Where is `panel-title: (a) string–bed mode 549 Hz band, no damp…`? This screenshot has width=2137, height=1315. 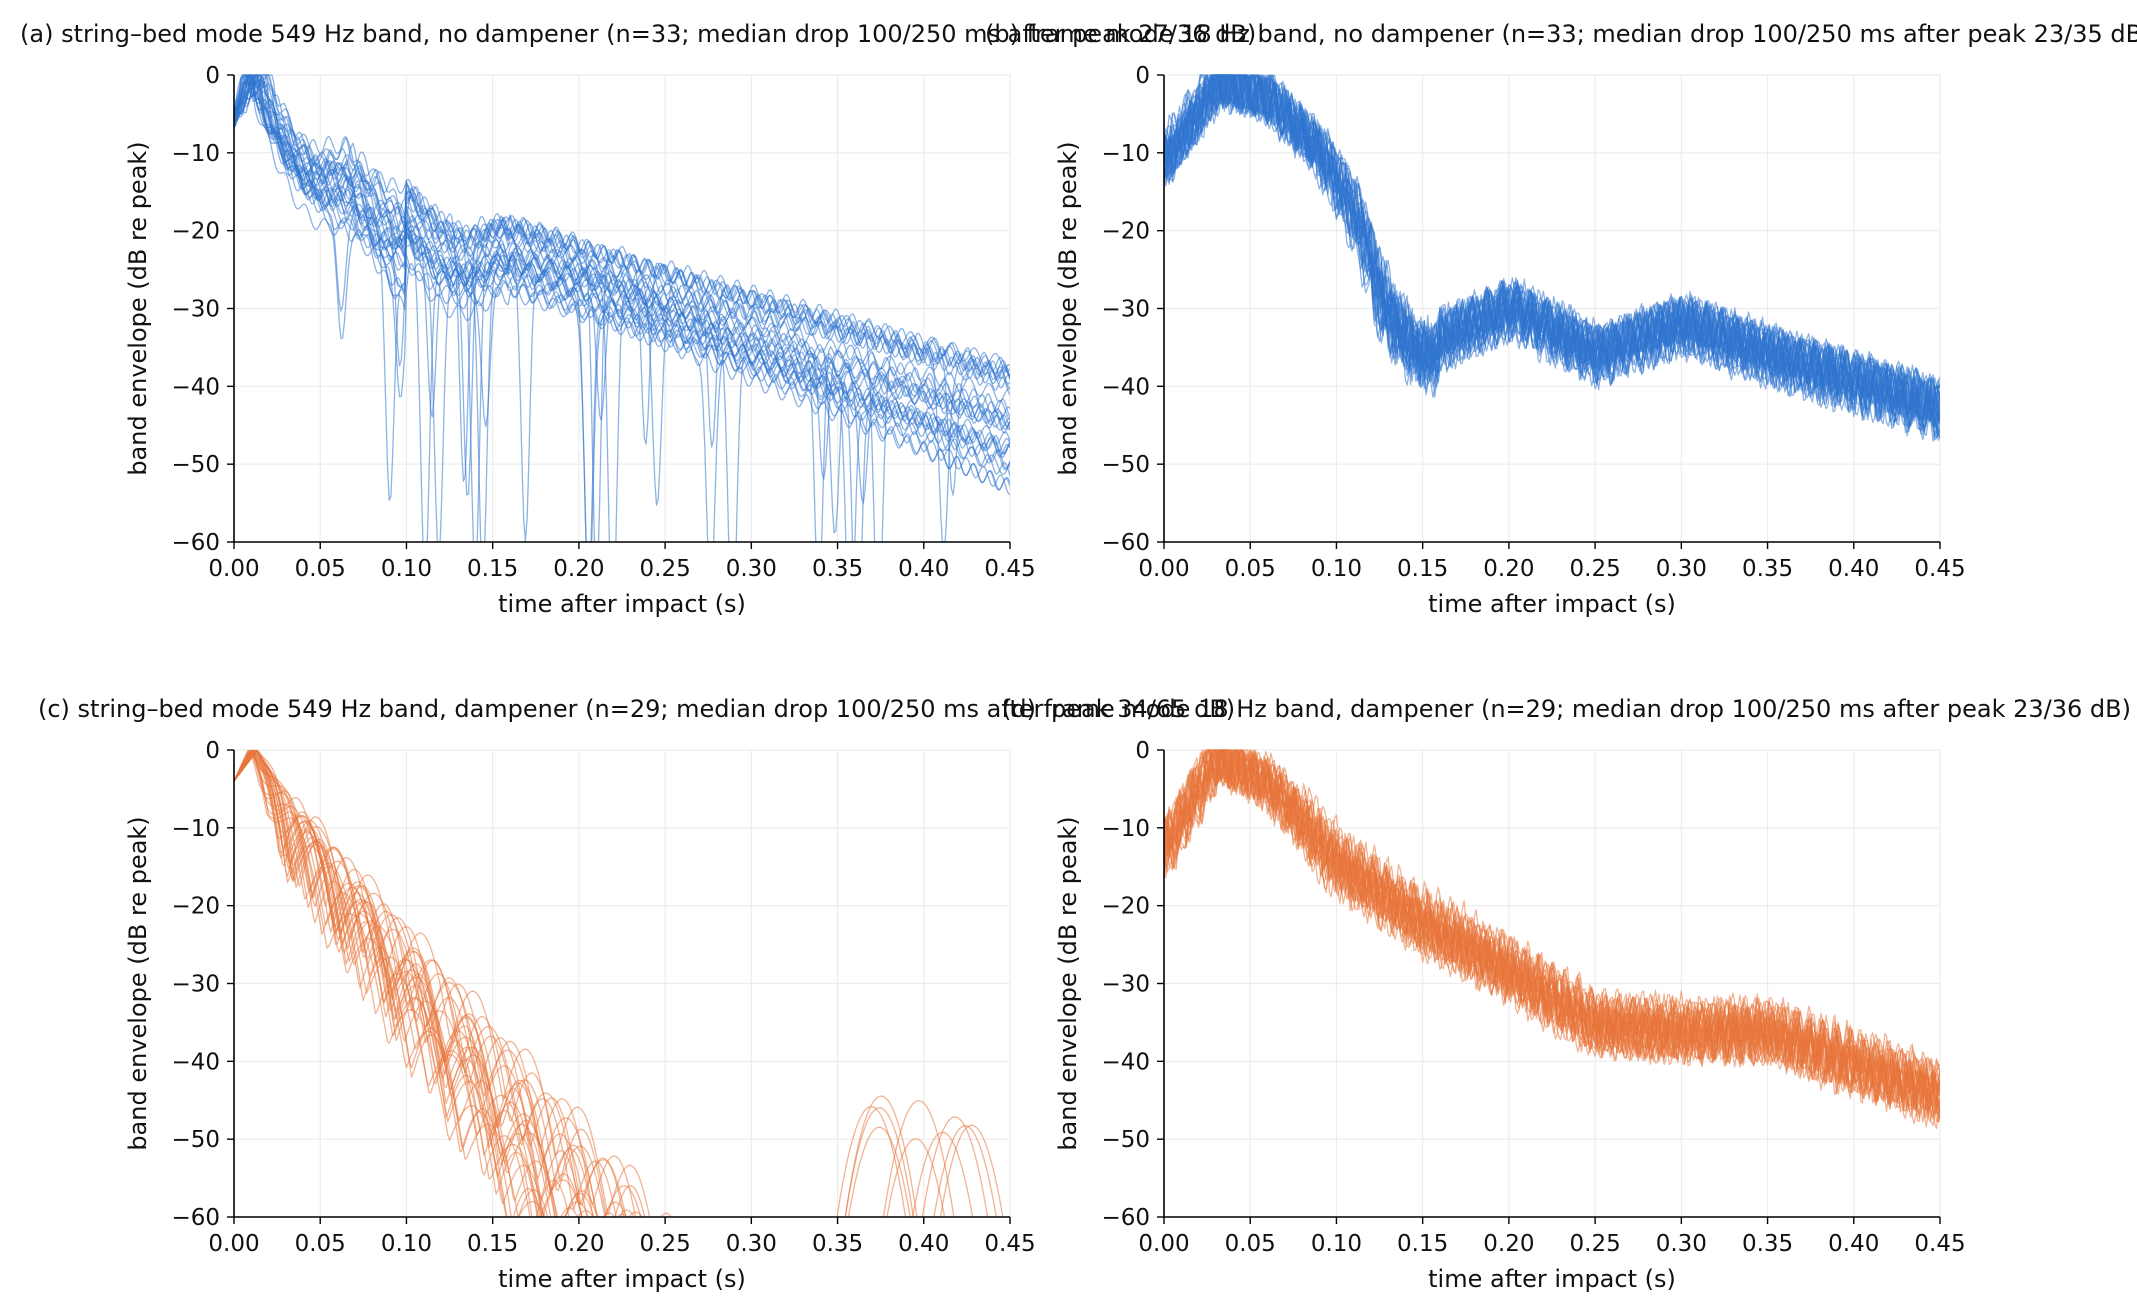 panel-title: (a) string–bed mode 549 Hz band, no damp… is located at coordinates (638, 34).